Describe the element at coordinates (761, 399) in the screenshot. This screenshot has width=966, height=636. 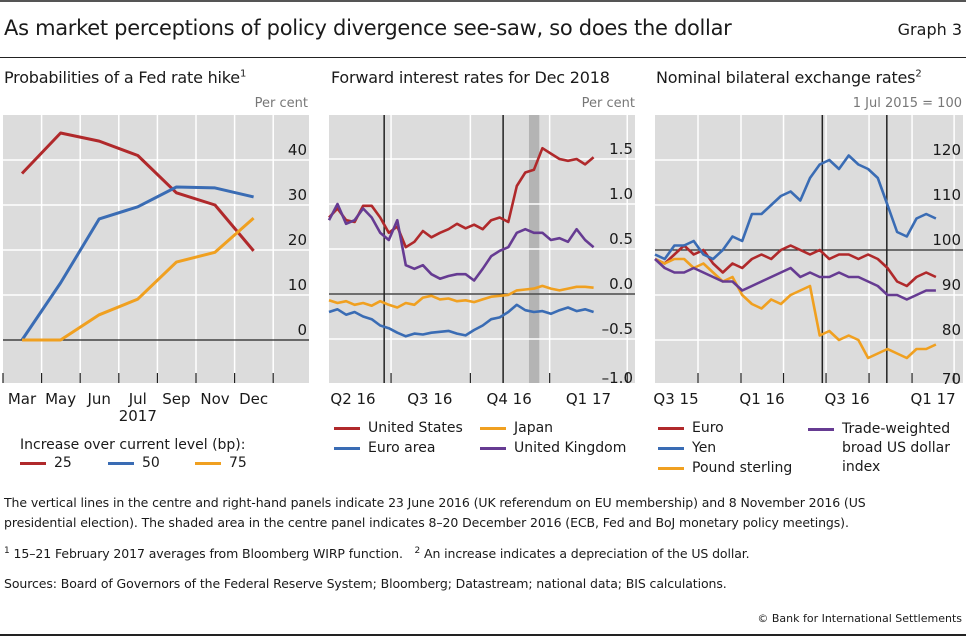
I see `x-tick-label: Q1 16` at that location.